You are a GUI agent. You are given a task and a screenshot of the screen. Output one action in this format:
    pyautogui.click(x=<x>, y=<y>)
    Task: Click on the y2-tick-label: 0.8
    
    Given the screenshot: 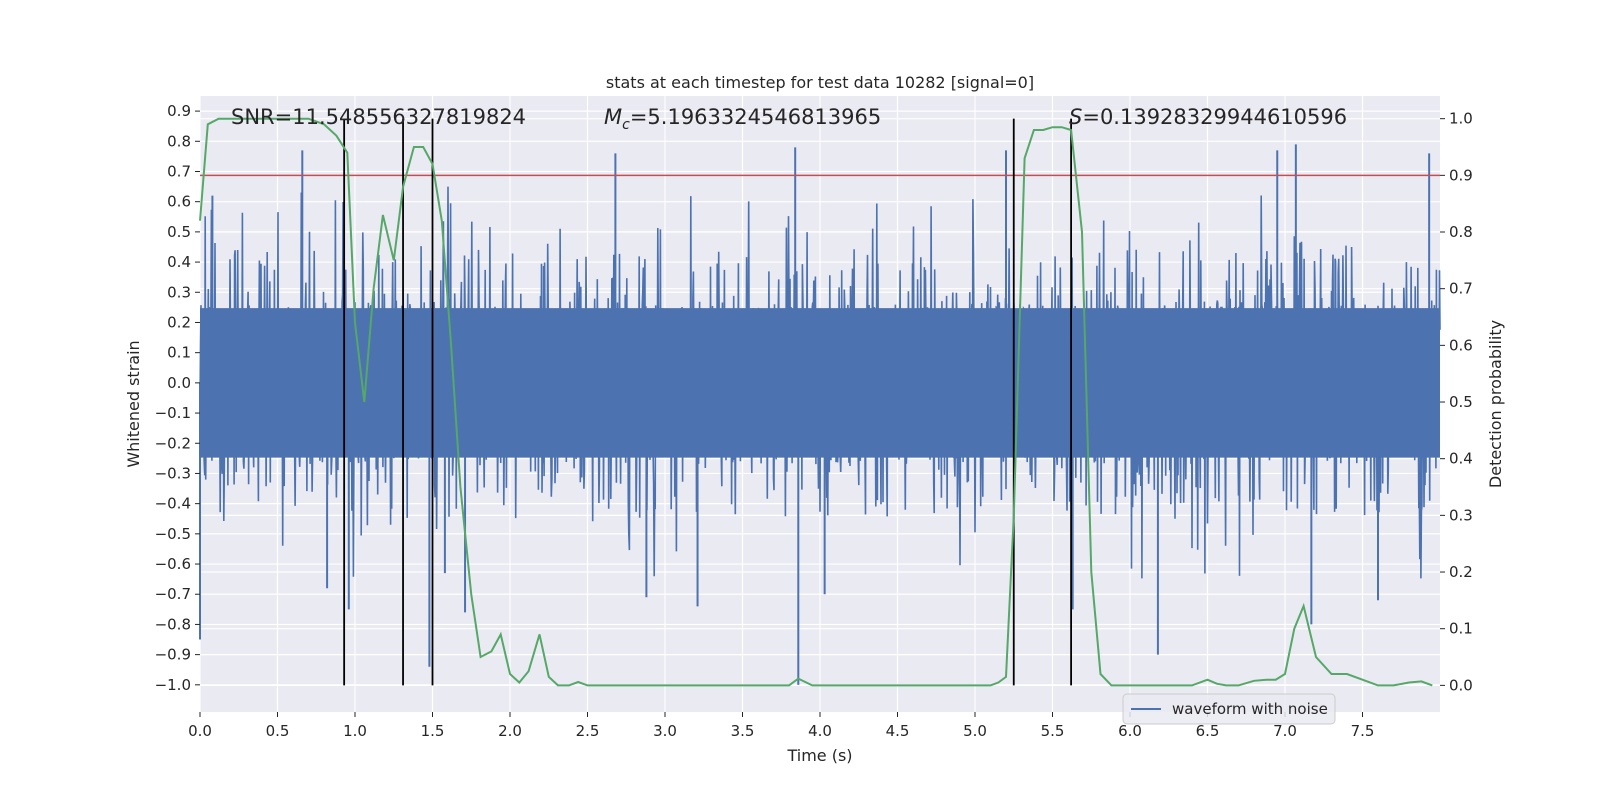 What is the action you would take?
    pyautogui.click(x=1461, y=232)
    